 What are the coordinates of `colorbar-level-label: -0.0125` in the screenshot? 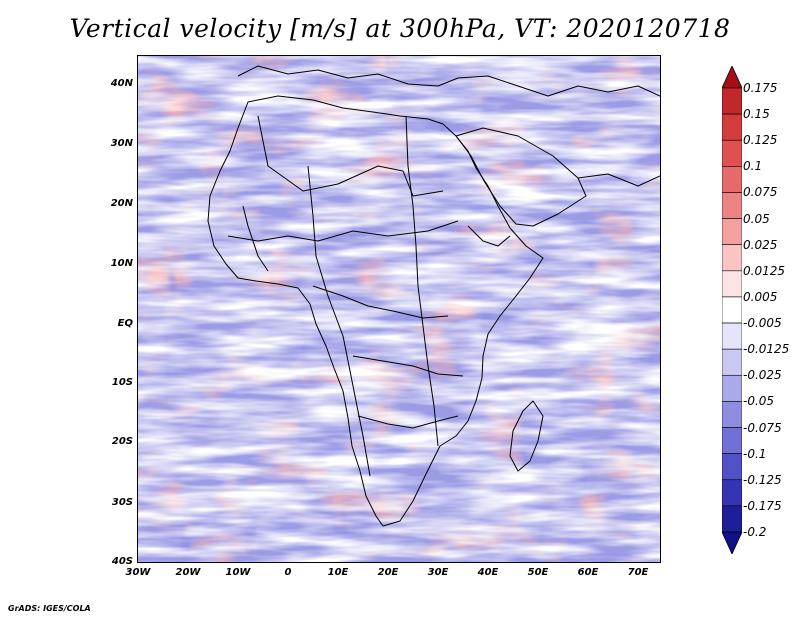 It's located at (766, 349).